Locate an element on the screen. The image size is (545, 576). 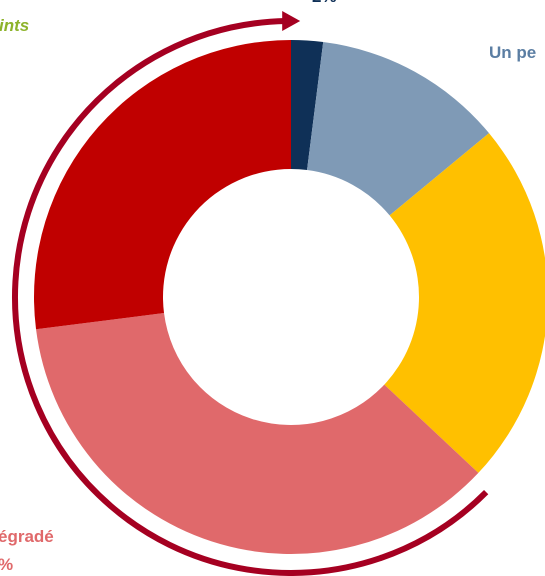
annotation: 2% is located at coordinates (324, 3).